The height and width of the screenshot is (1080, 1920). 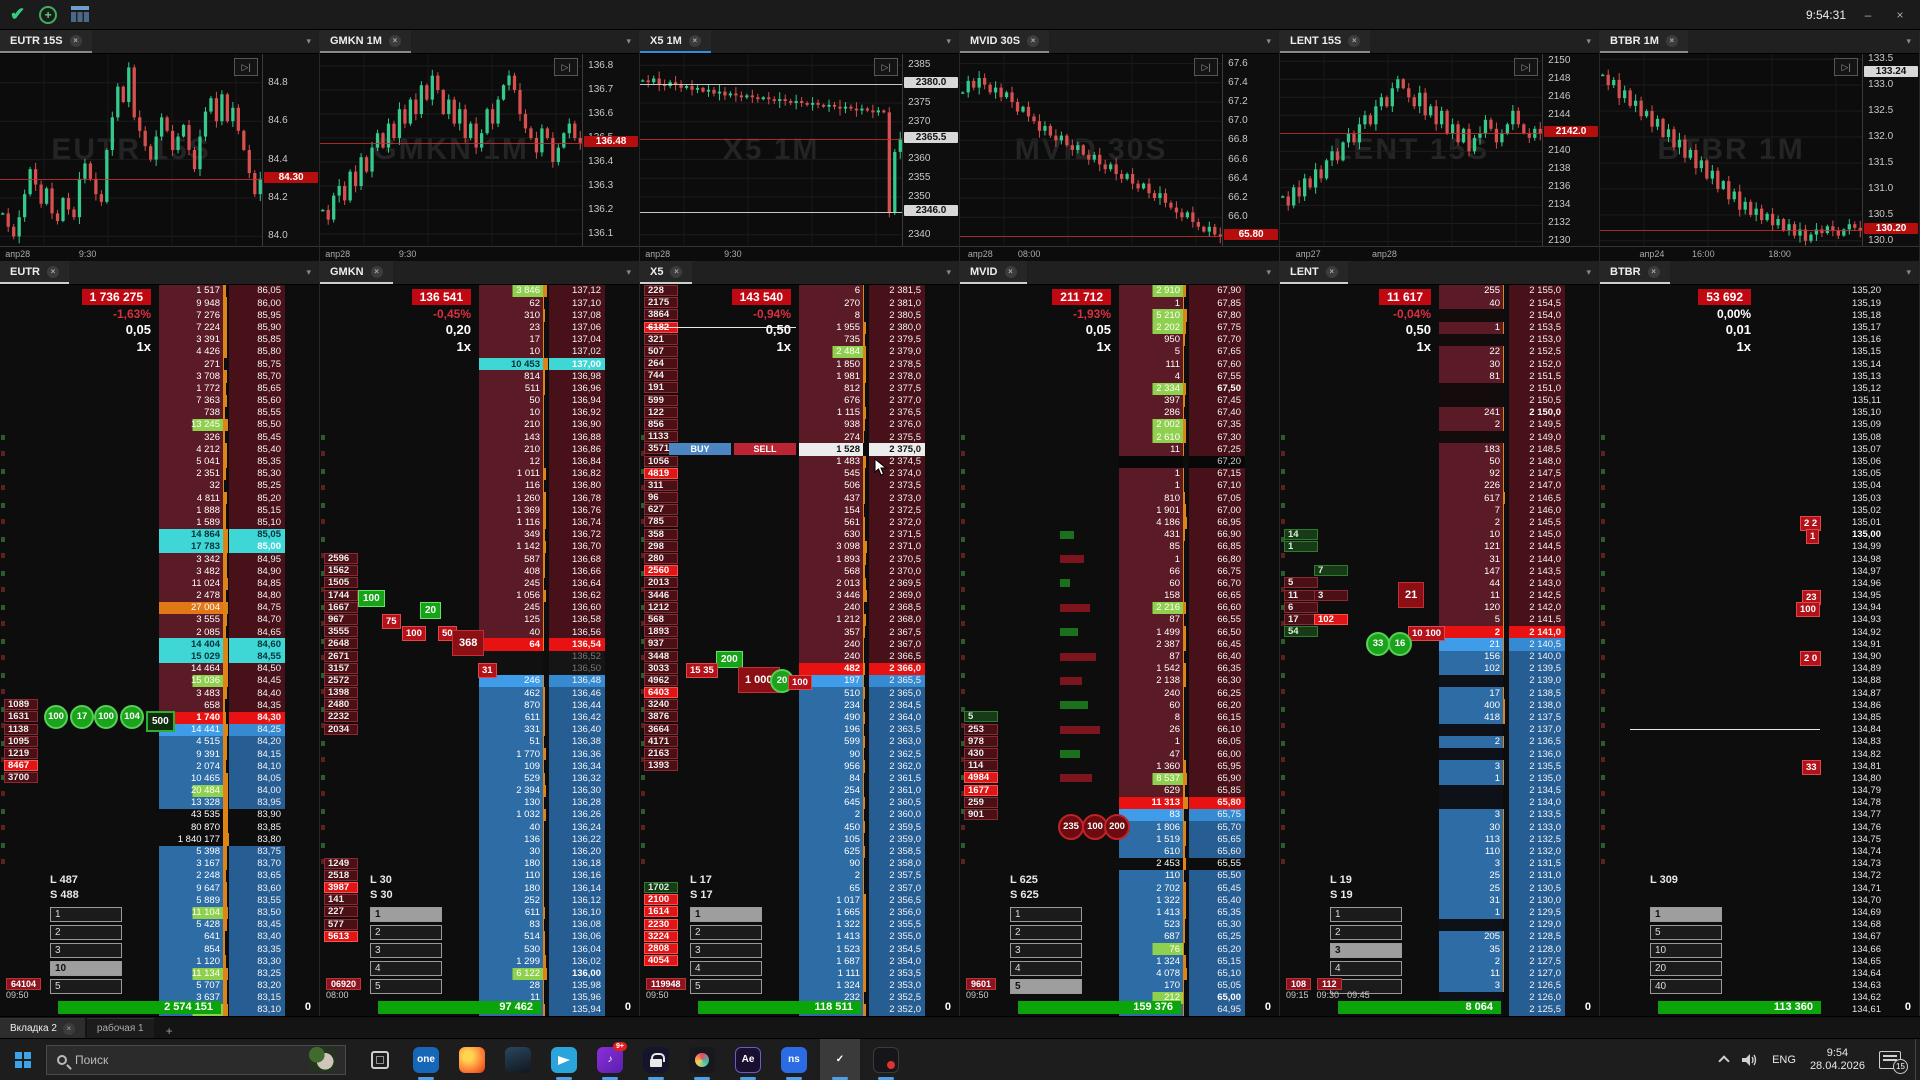 I want to click on taskbar-app-editor, so click(x=702, y=1059).